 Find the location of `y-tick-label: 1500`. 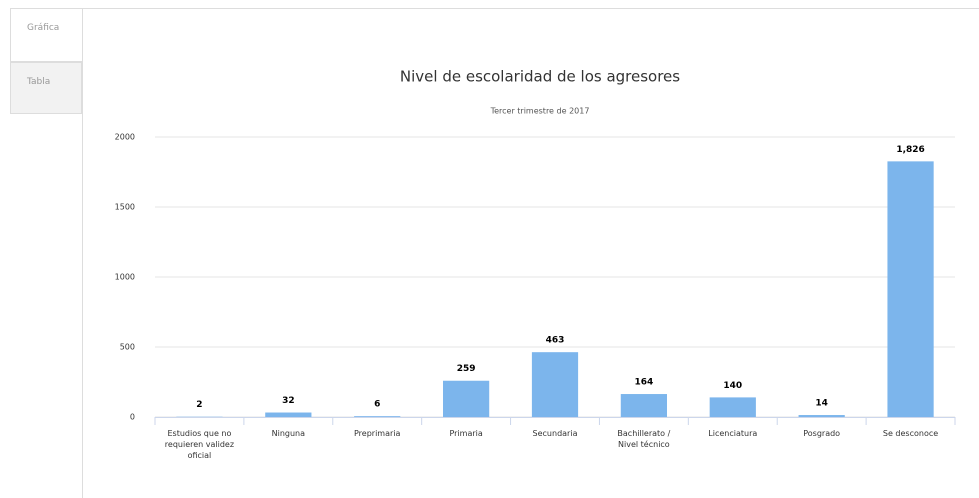

y-tick-label: 1500 is located at coordinates (125, 207).